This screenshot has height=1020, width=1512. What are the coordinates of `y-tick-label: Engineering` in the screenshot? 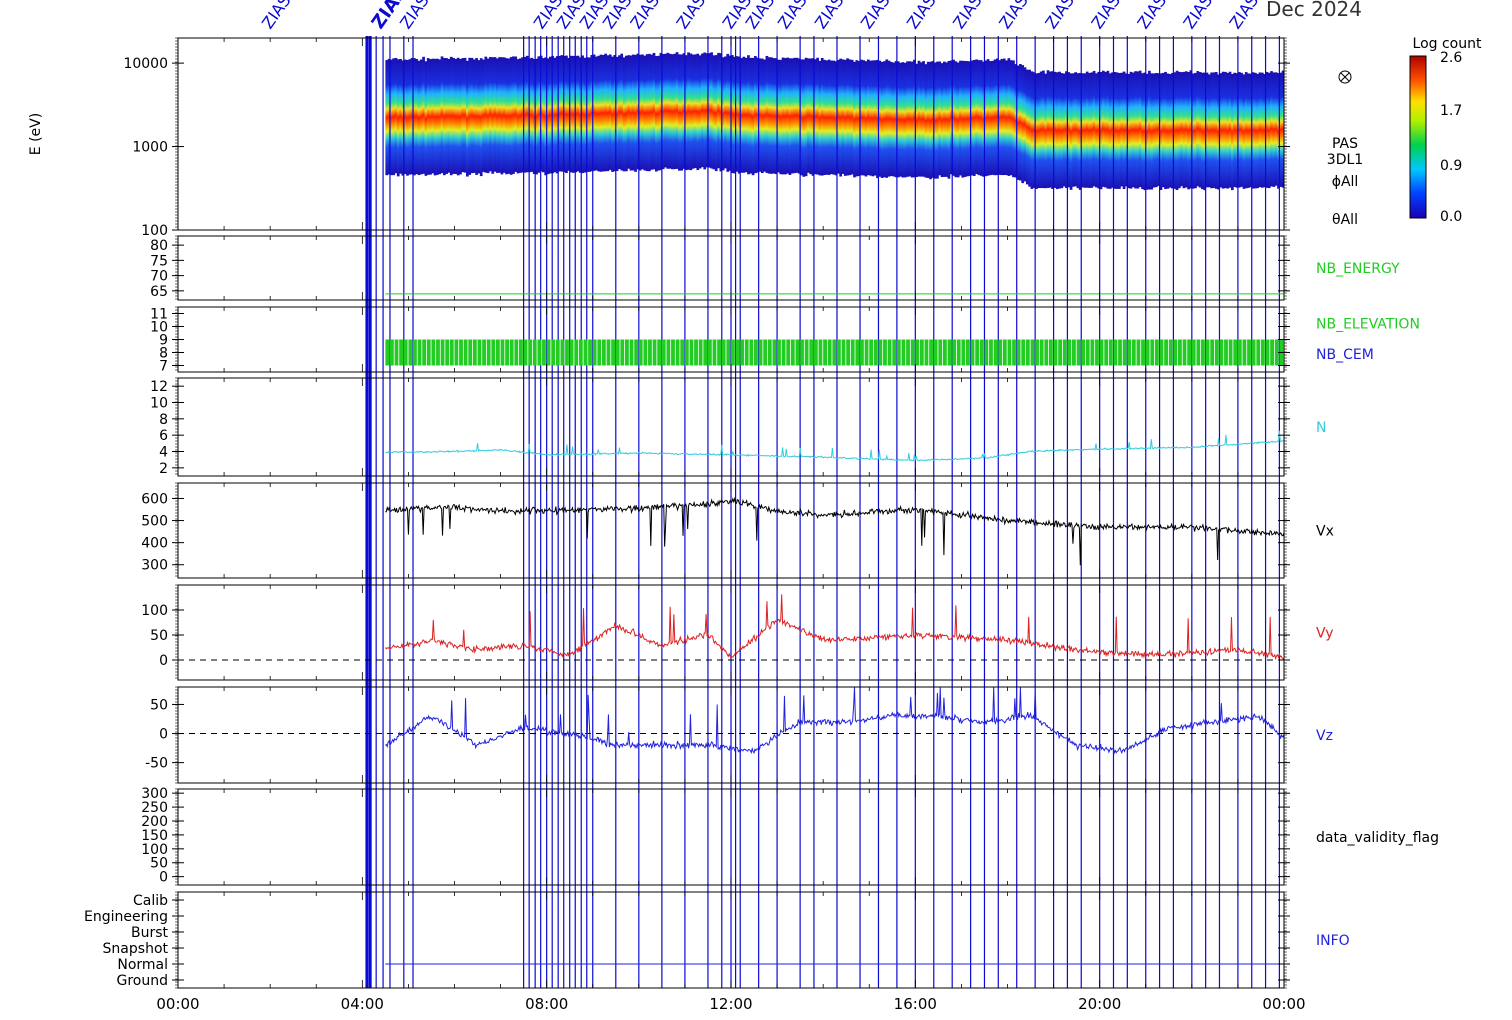 It's located at (126, 917).